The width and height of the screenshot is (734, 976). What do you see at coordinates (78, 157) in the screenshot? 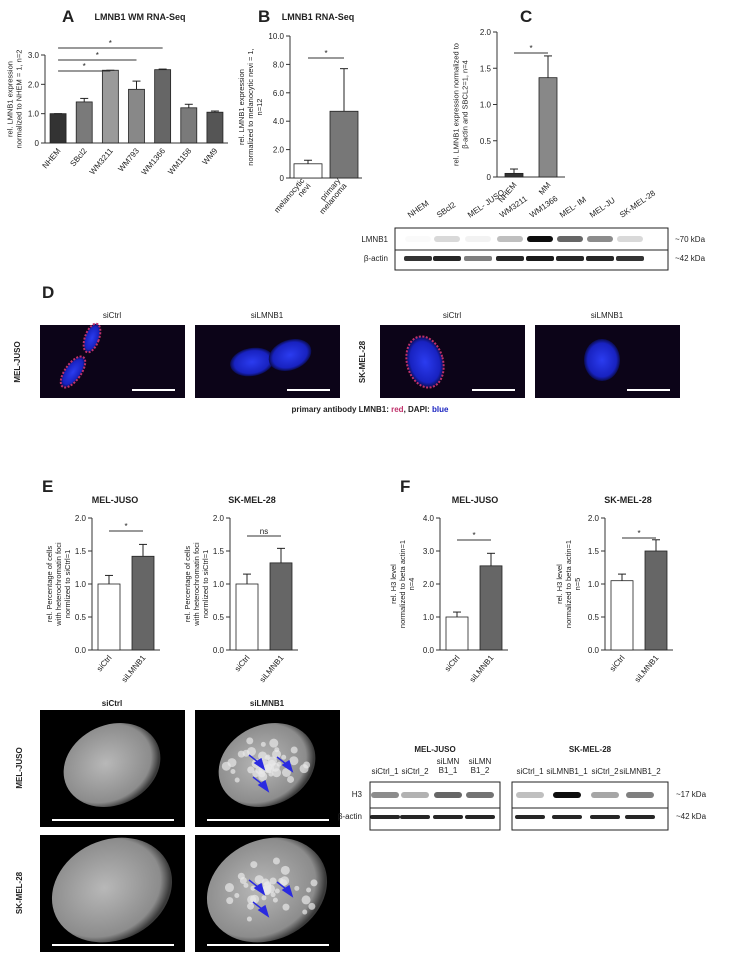
I see `x-tick-label: SBcl2` at bounding box center [78, 157].